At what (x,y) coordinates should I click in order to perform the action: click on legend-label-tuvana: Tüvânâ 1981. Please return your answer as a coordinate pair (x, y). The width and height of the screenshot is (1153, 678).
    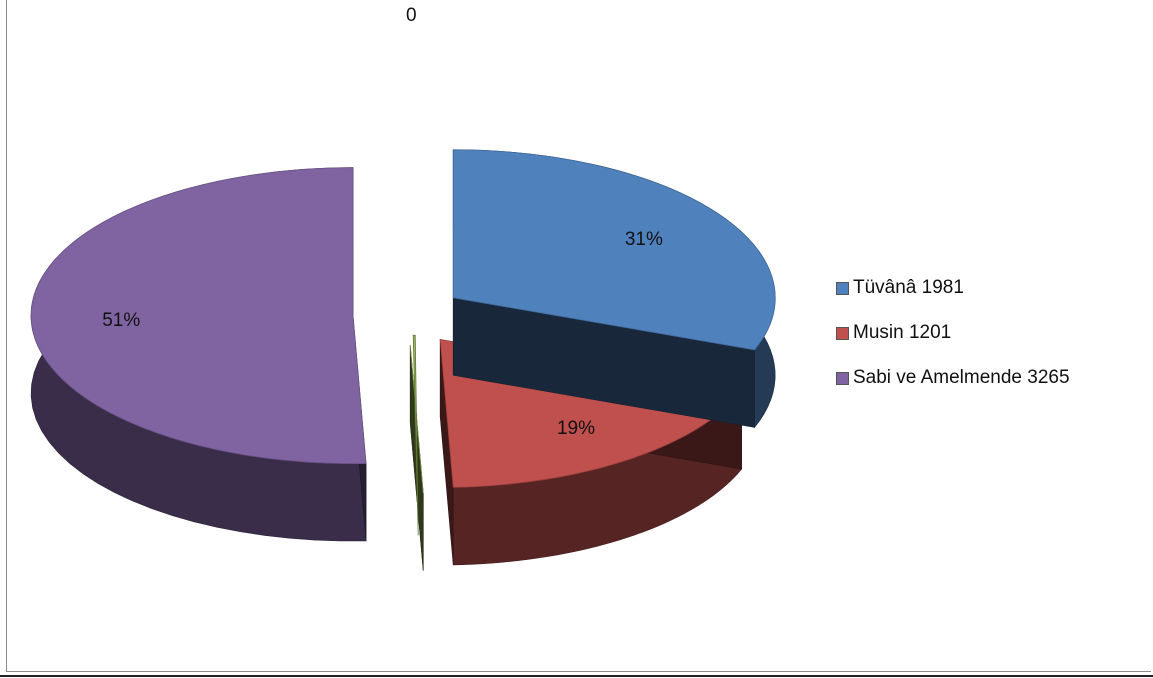
    Looking at the image, I should click on (908, 287).